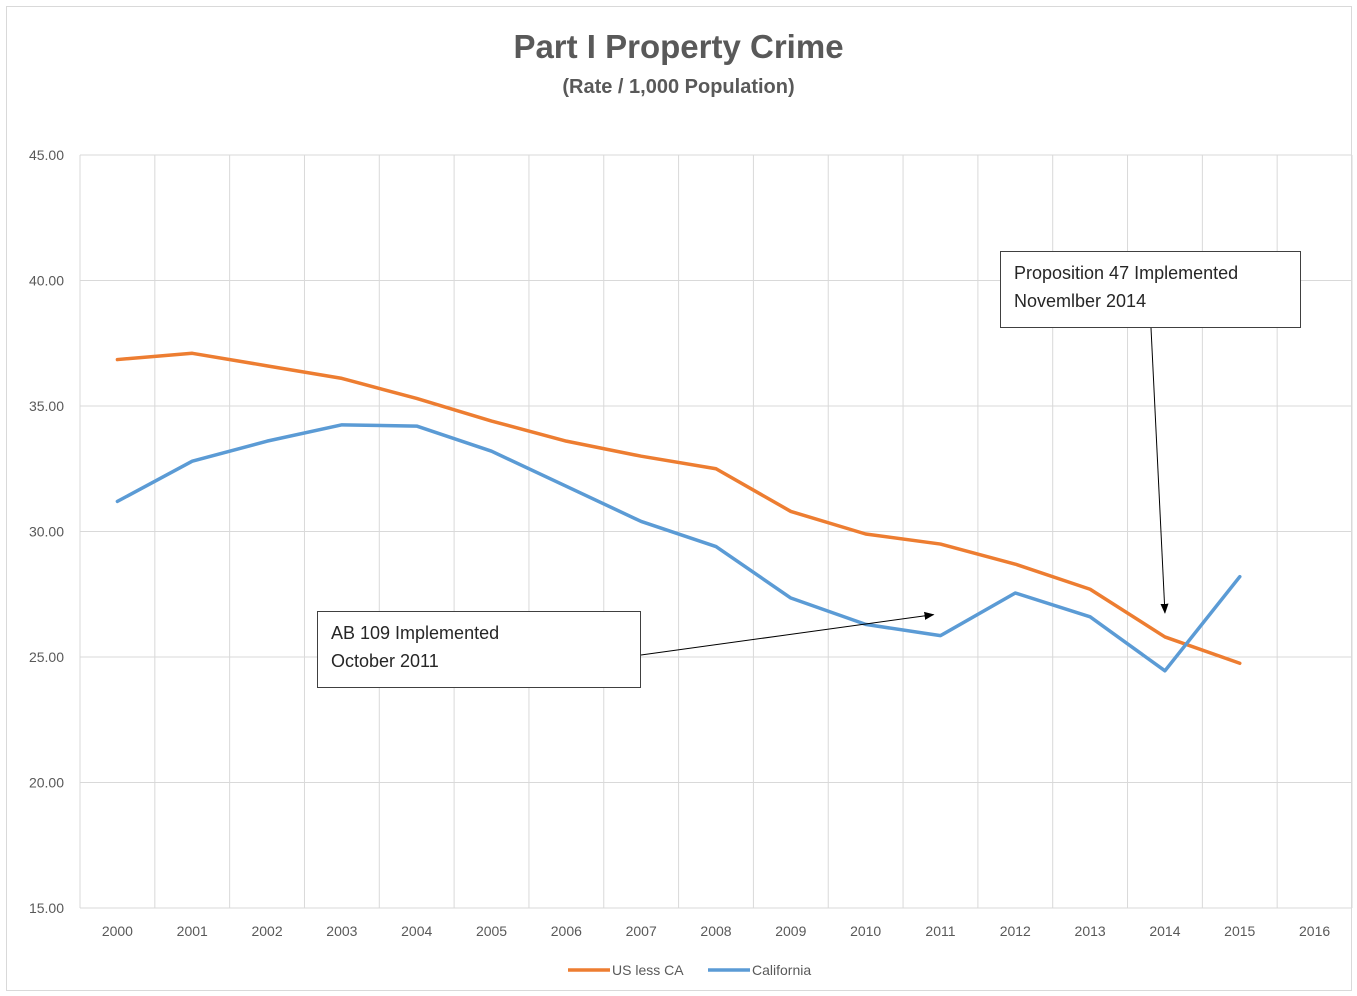 The width and height of the screenshot is (1357, 996). Describe the element at coordinates (1239, 931) in the screenshot. I see `x-tick-label: 2015` at that location.